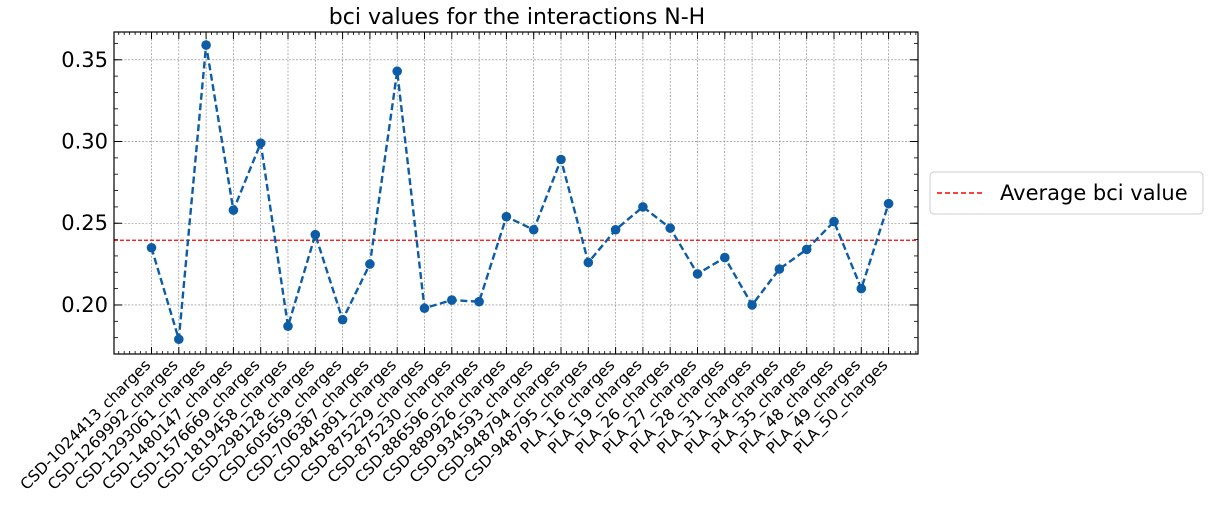 This screenshot has height=511, width=1212. Describe the element at coordinates (84, 223) in the screenshot. I see `y-tick-label: 0.25` at that location.